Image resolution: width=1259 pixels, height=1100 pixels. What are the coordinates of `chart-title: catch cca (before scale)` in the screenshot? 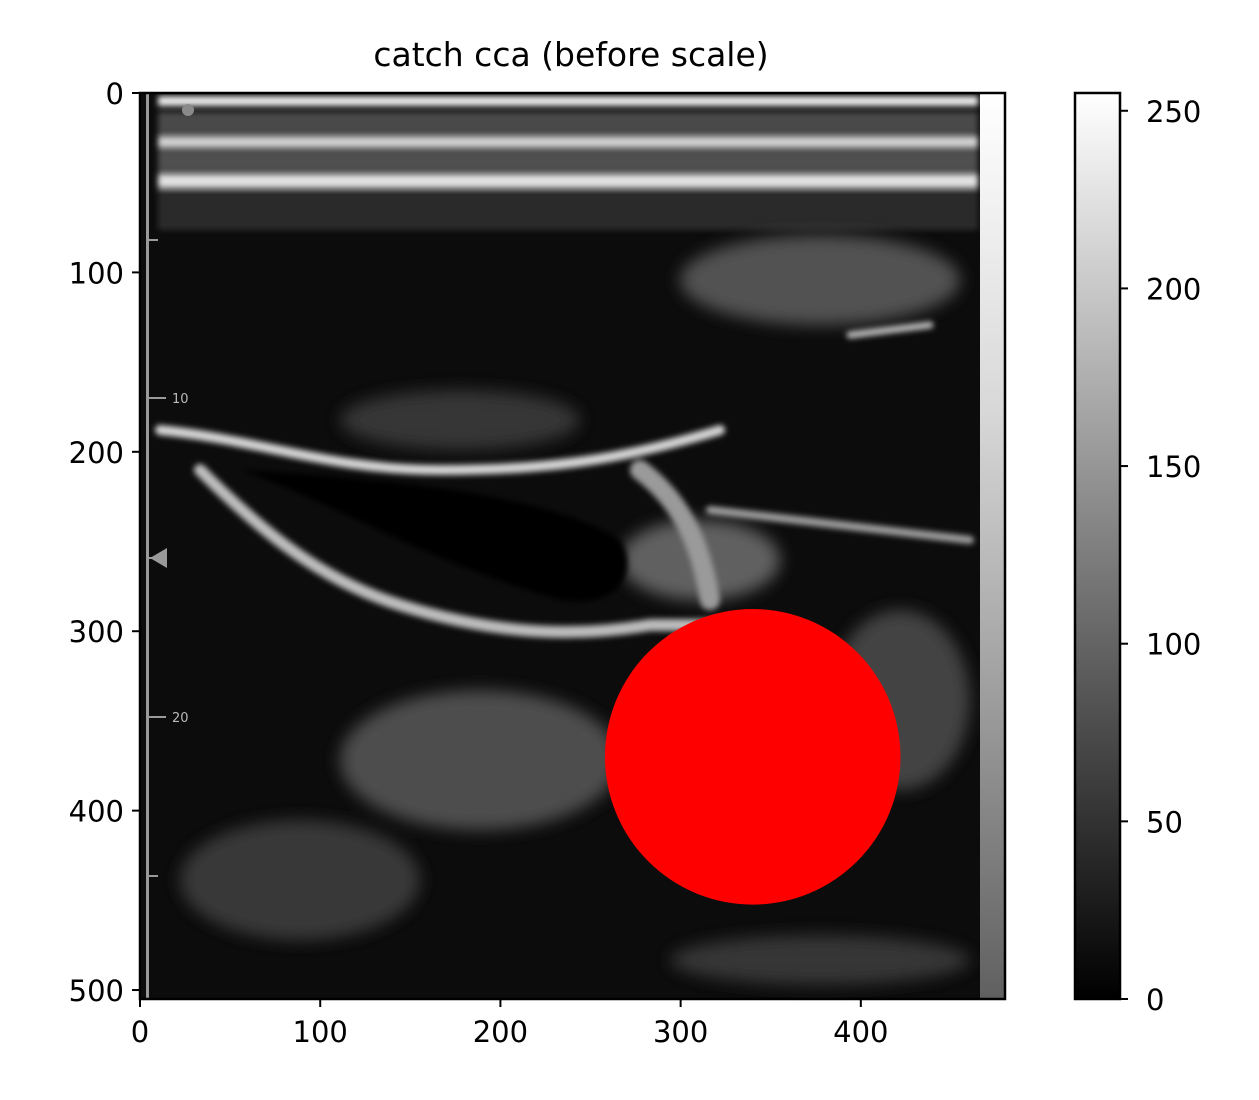 It's located at (570, 54).